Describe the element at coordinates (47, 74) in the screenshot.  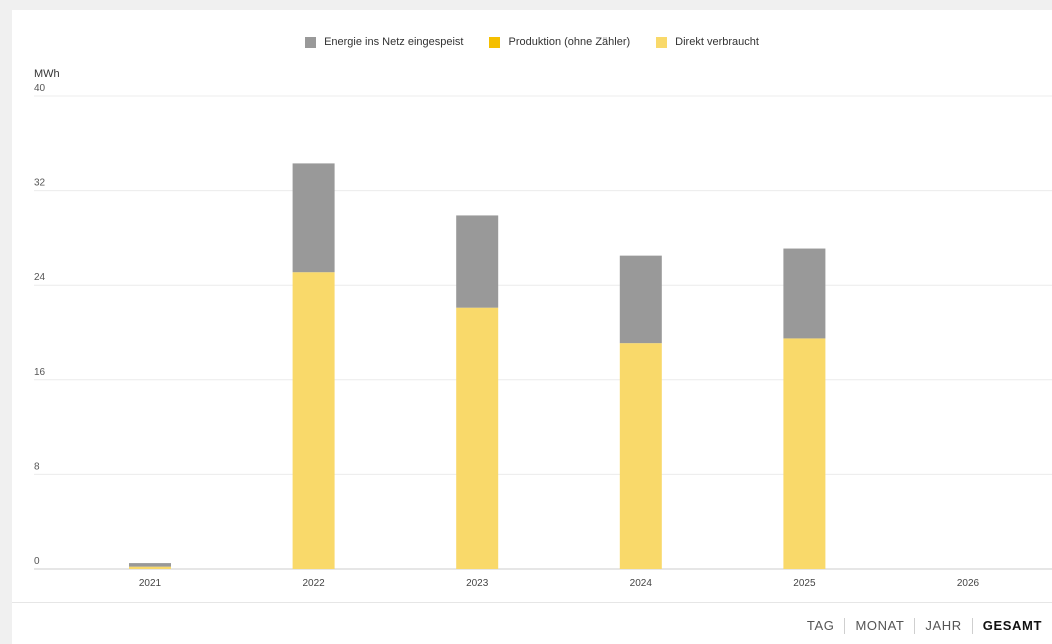
I see `y-axis-unit: MWh` at that location.